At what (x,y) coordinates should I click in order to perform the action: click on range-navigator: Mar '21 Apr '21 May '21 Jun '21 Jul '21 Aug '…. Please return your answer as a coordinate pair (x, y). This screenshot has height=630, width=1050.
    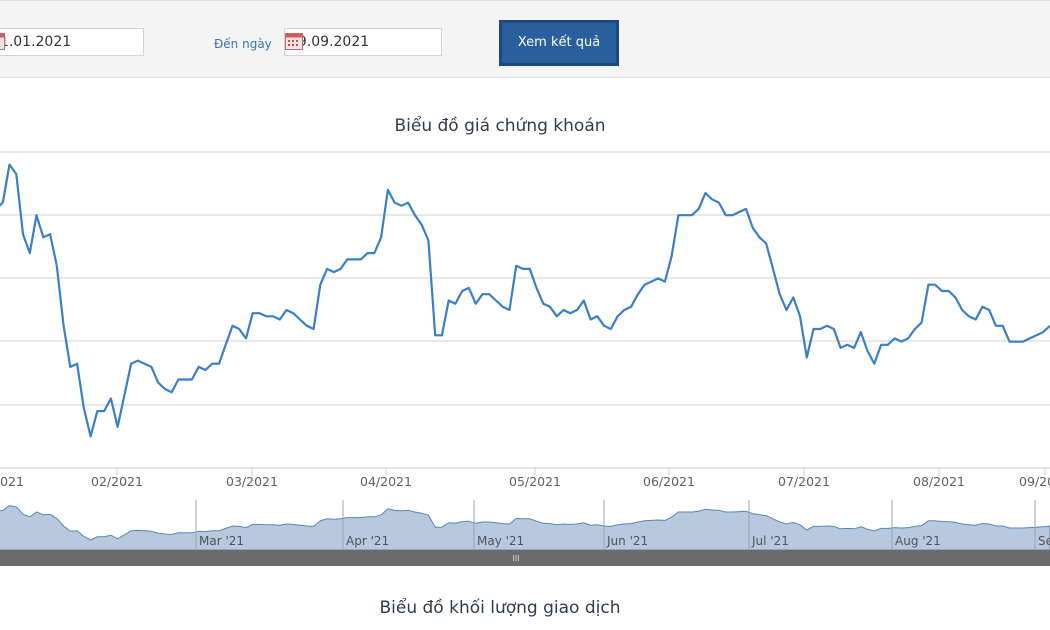
    Looking at the image, I should click on (525, 533).